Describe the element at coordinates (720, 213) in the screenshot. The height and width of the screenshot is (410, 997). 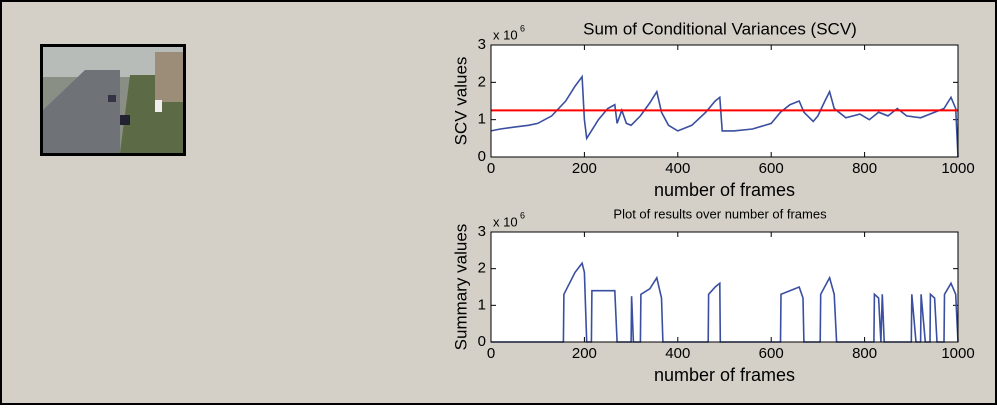
I see `chart-title: Plot of results over number of frames` at that location.